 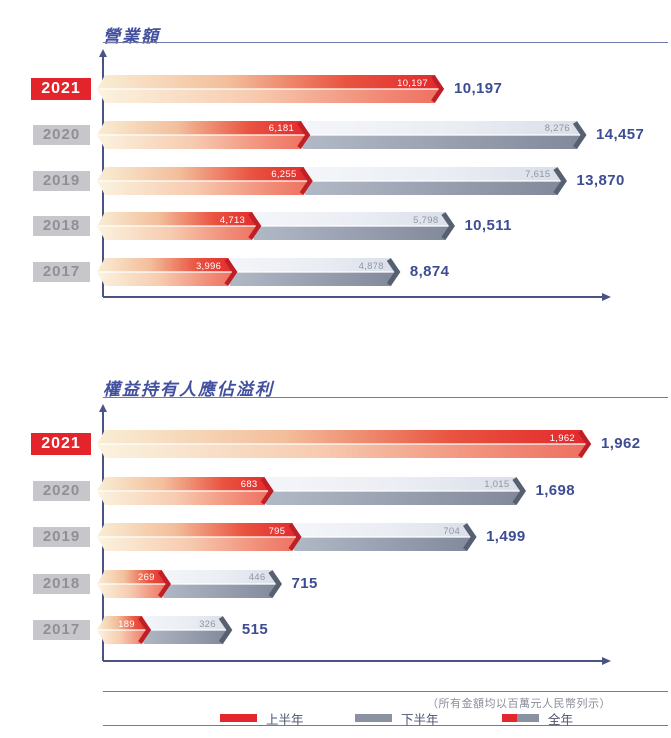 I want to click on first-half-value: 1,962, so click(x=562, y=438).